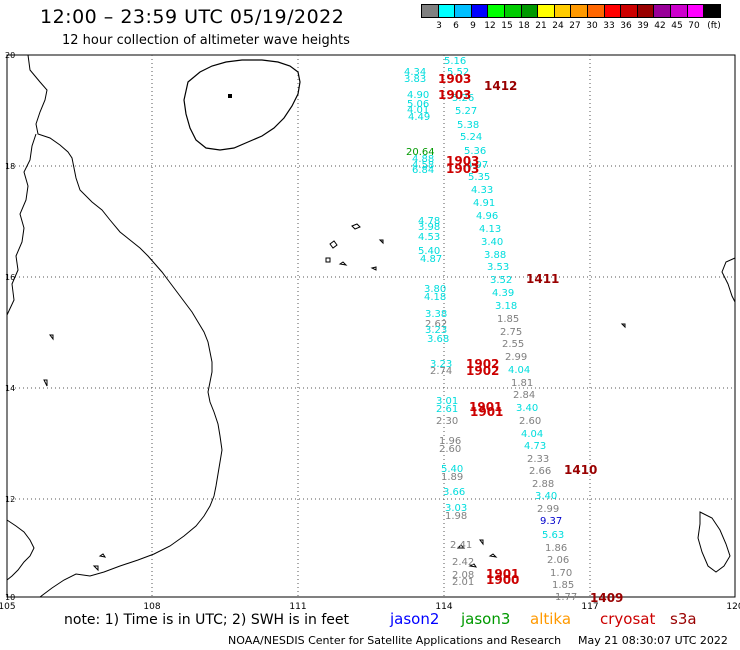  Describe the element at coordinates (561, 573) in the screenshot. I see `wave-height-value: 1.70` at that location.